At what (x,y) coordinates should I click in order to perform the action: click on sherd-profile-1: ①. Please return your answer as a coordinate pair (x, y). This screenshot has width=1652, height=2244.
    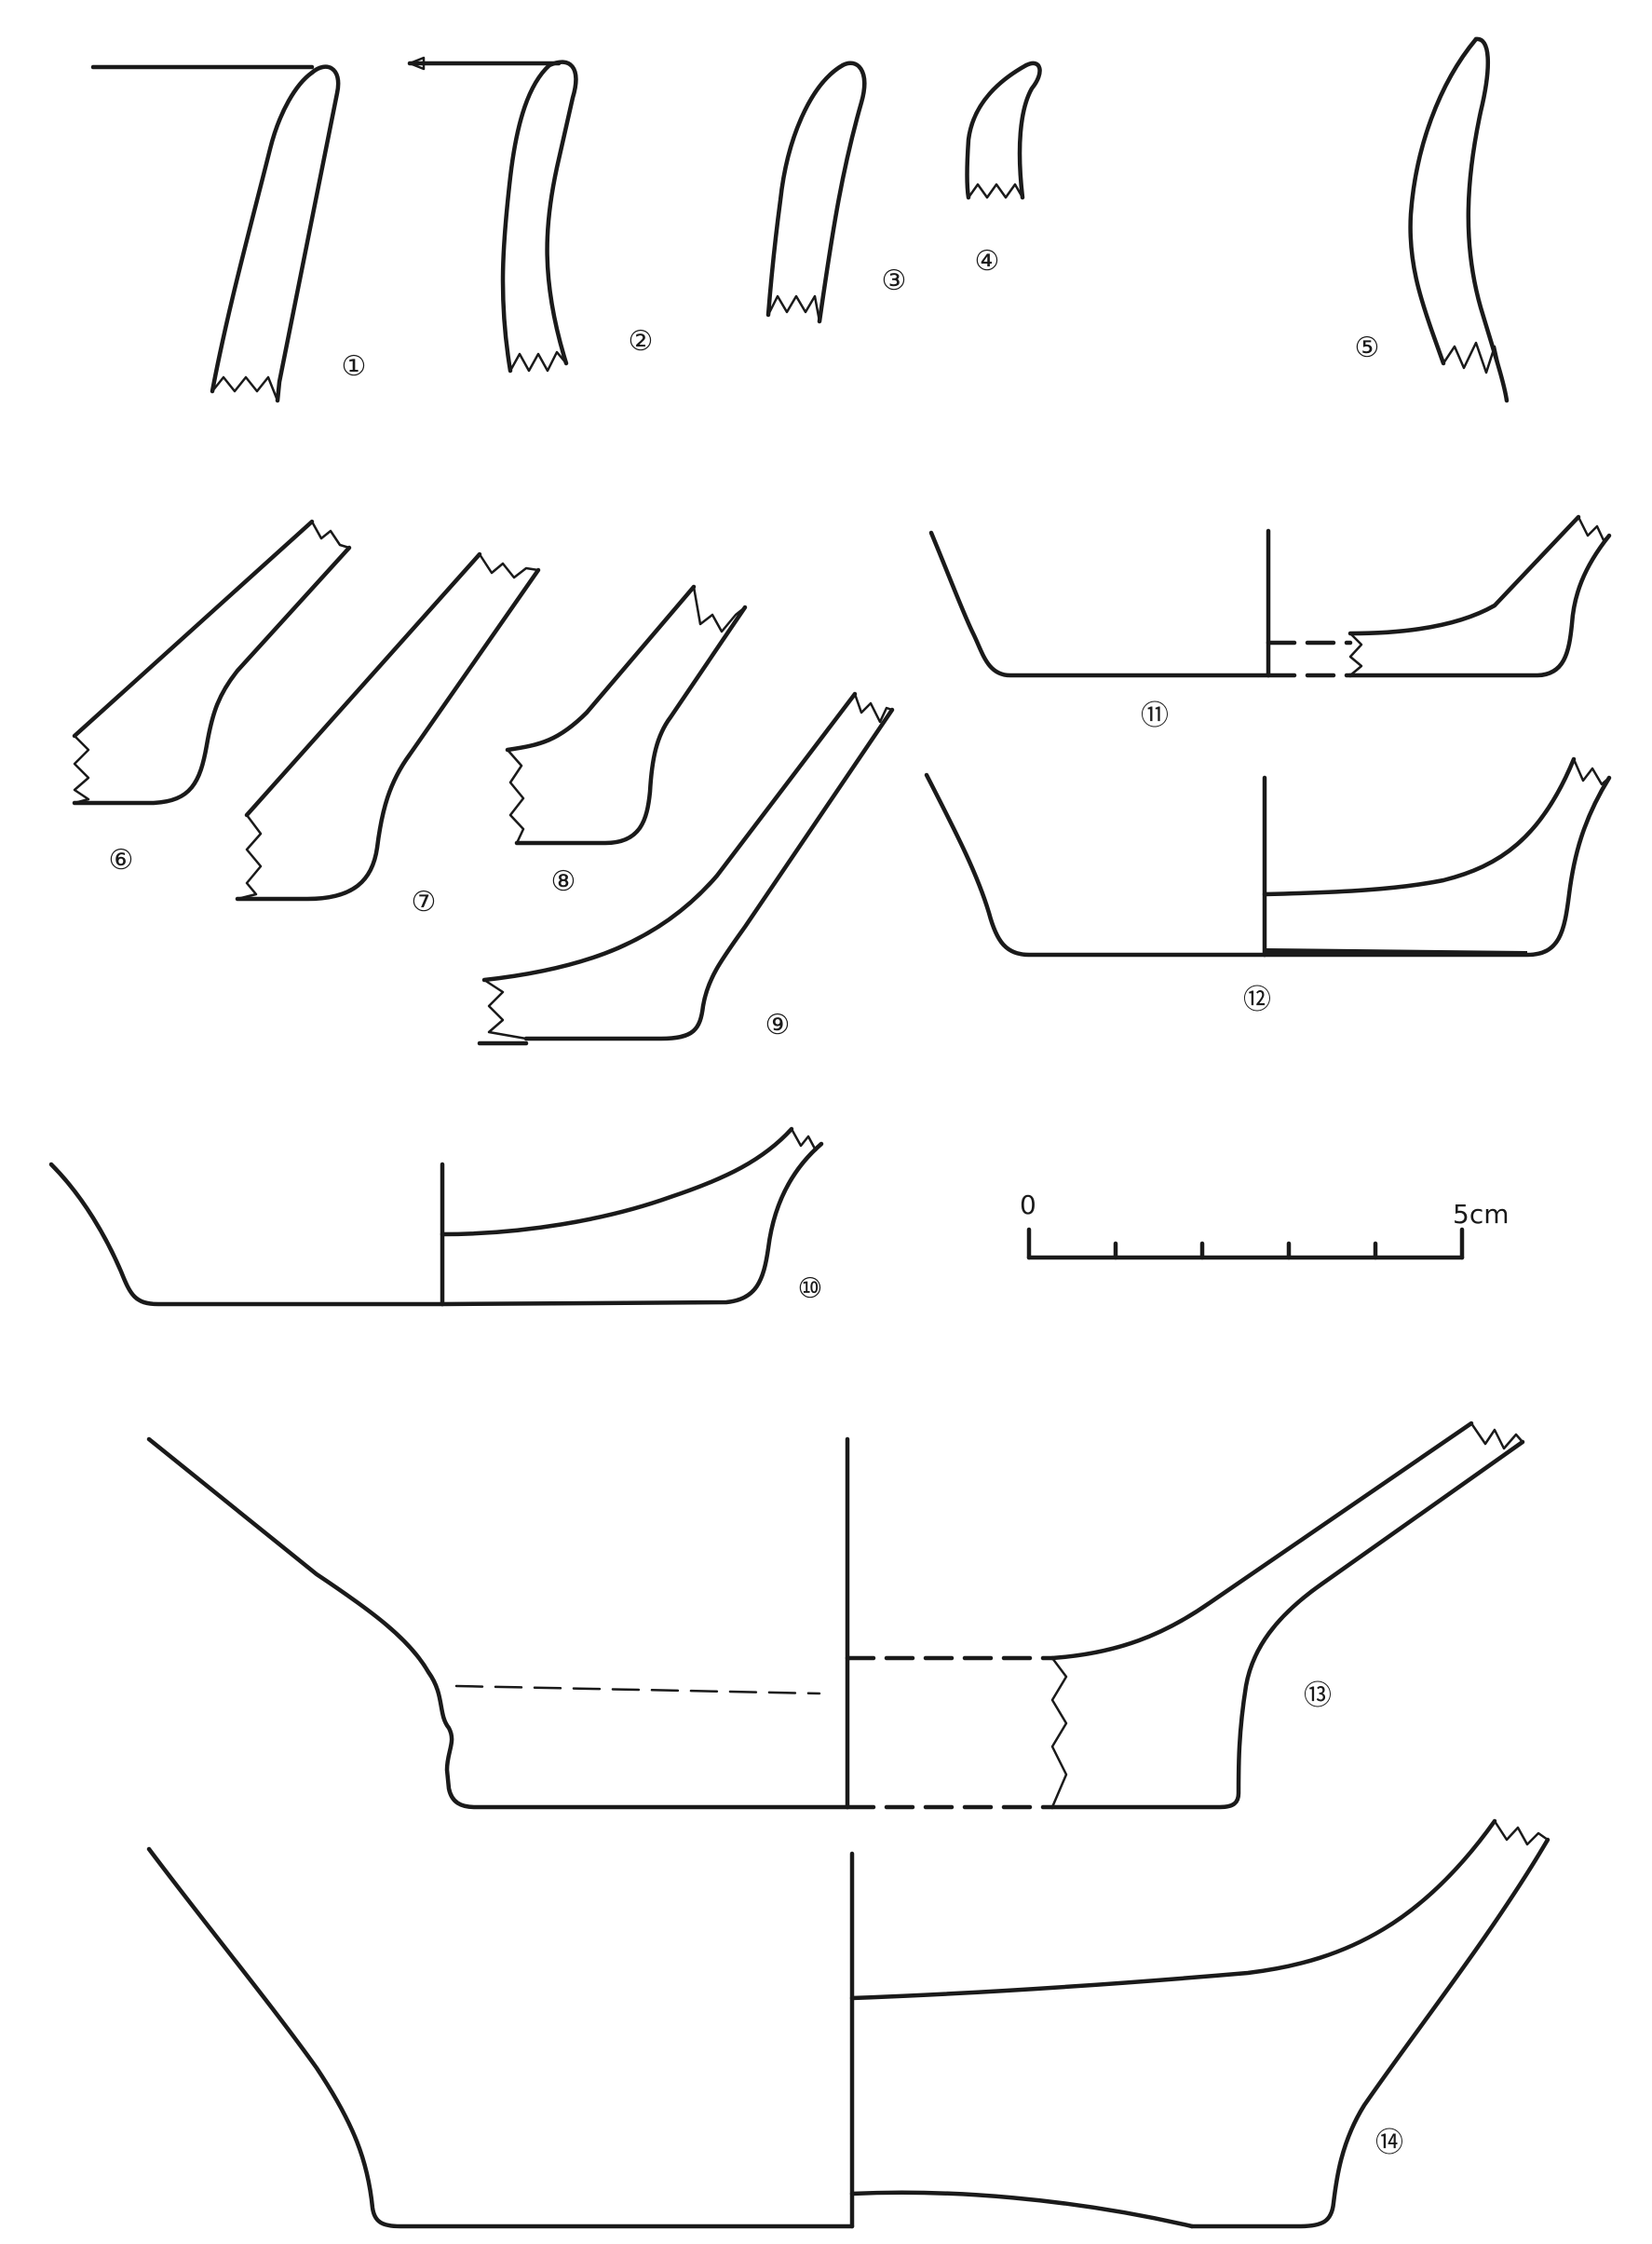
    Looking at the image, I should click on (228, 233).